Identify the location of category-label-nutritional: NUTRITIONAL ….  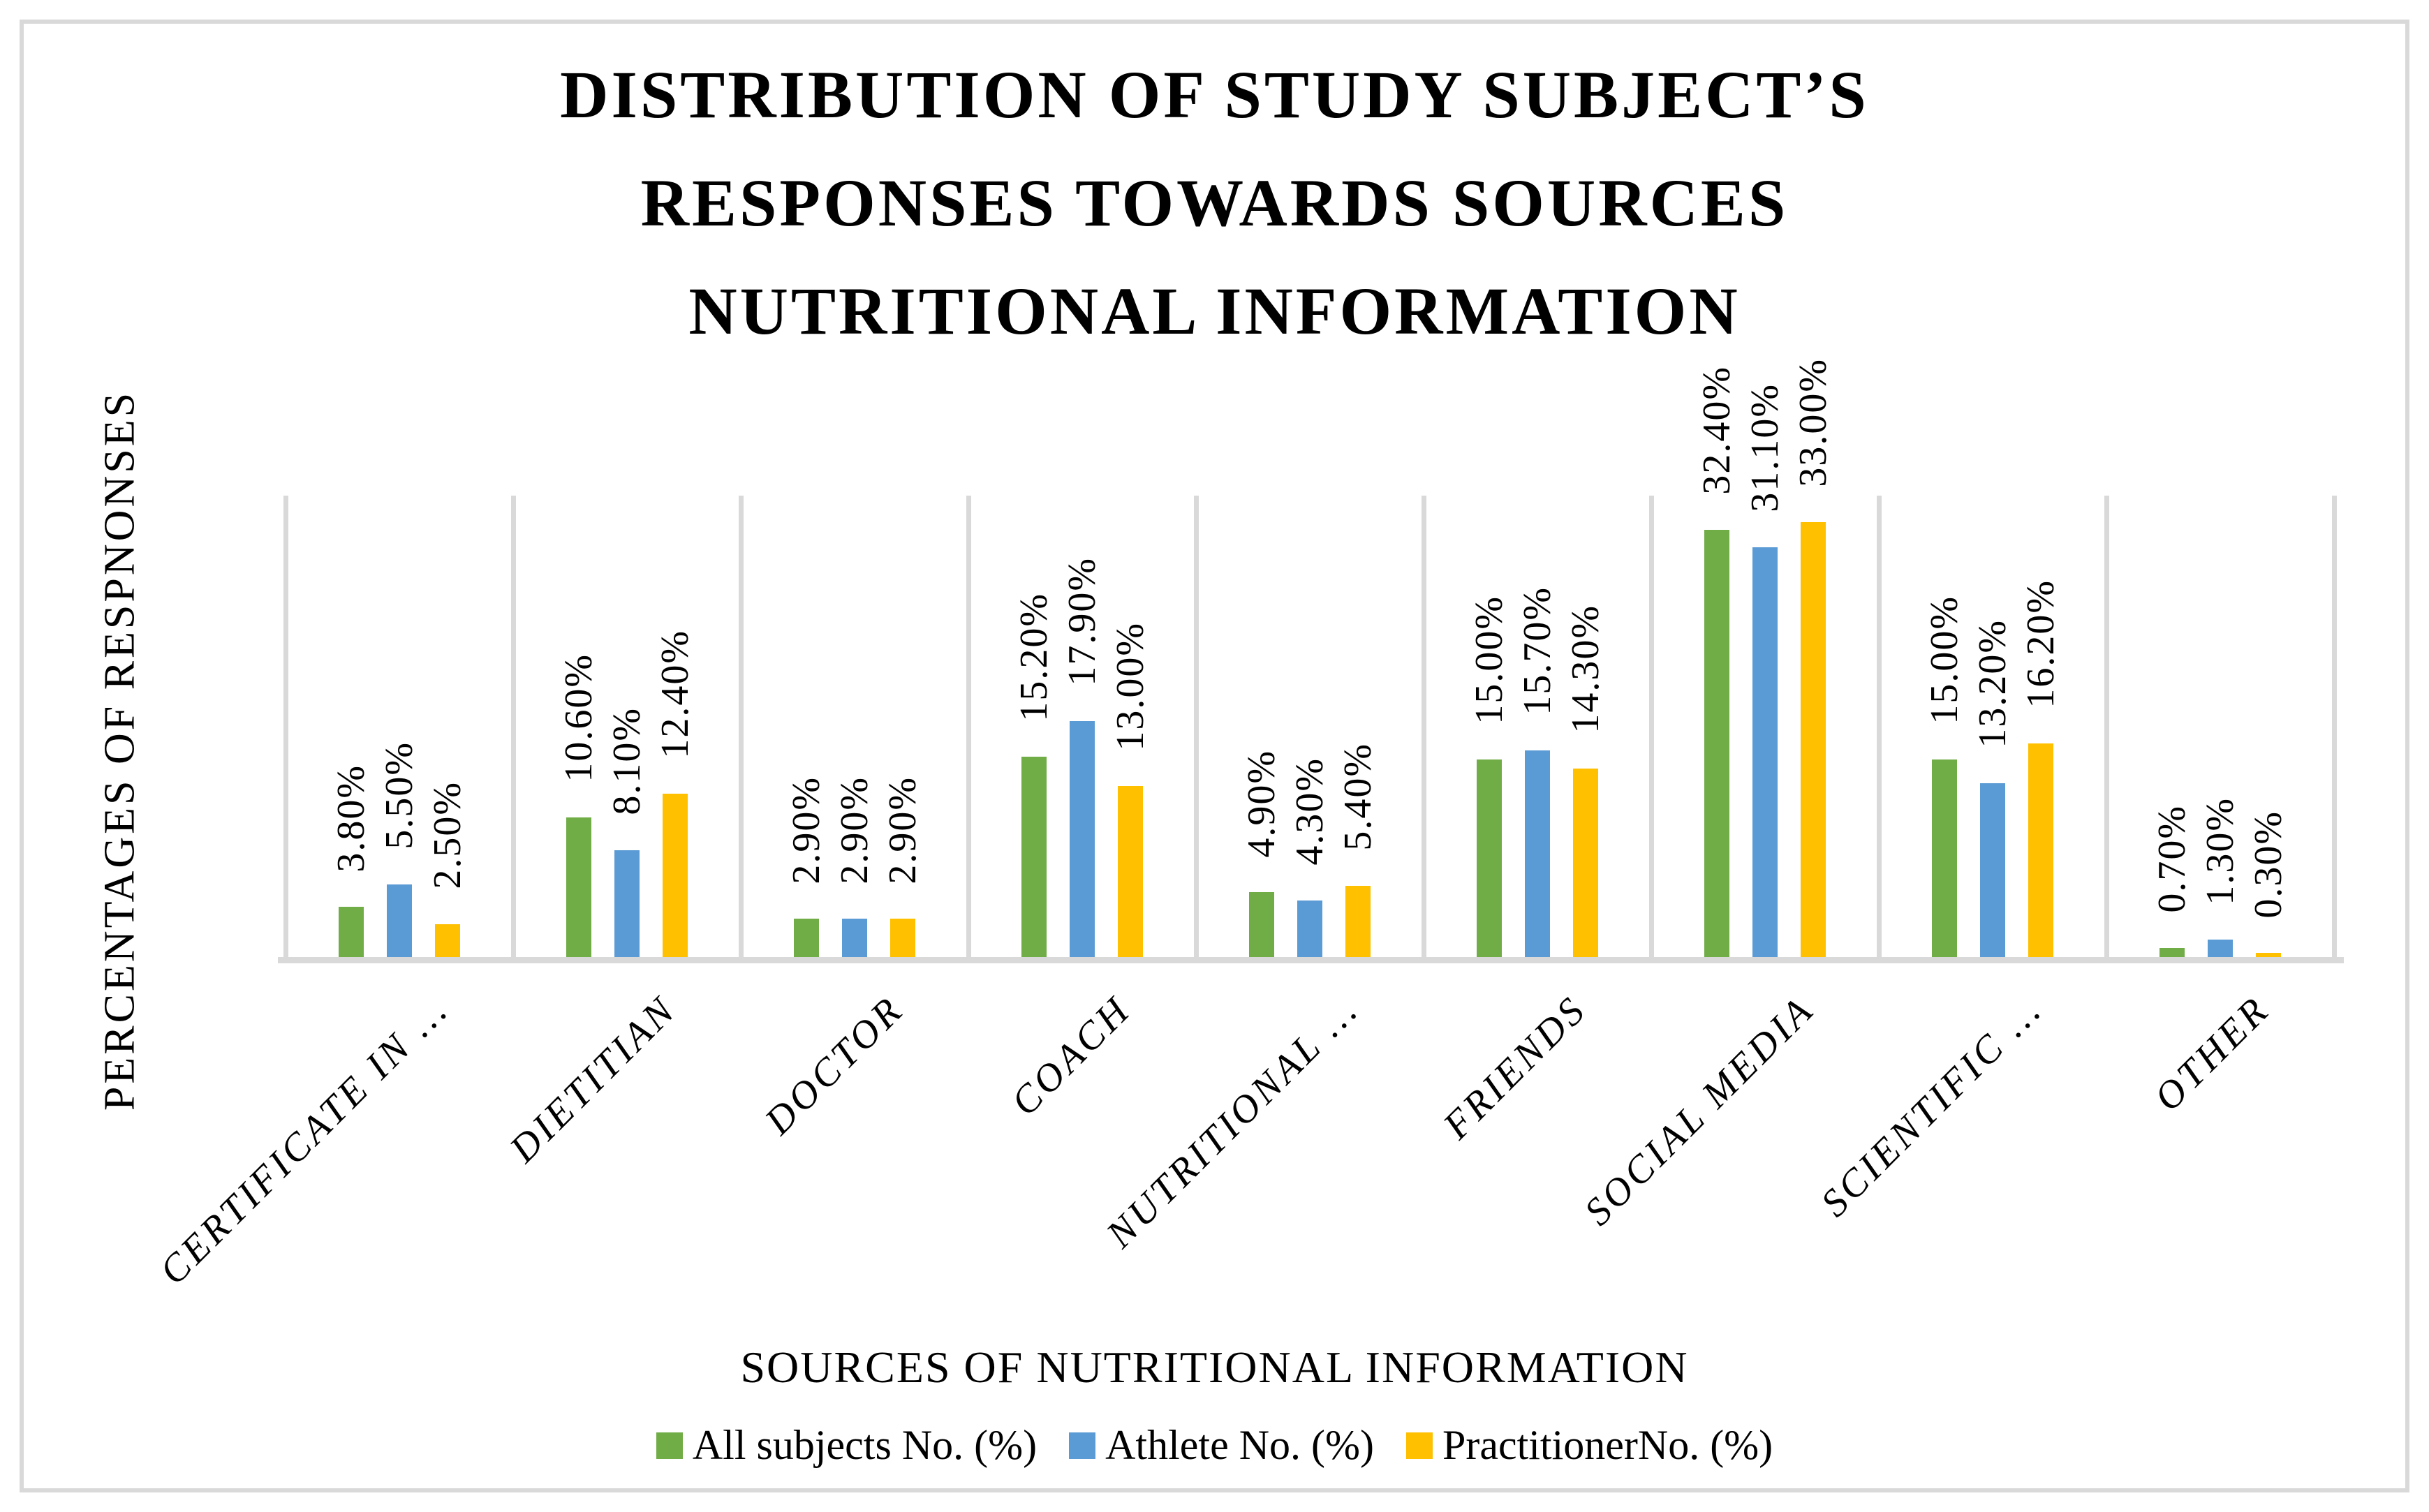
(1233, 1122).